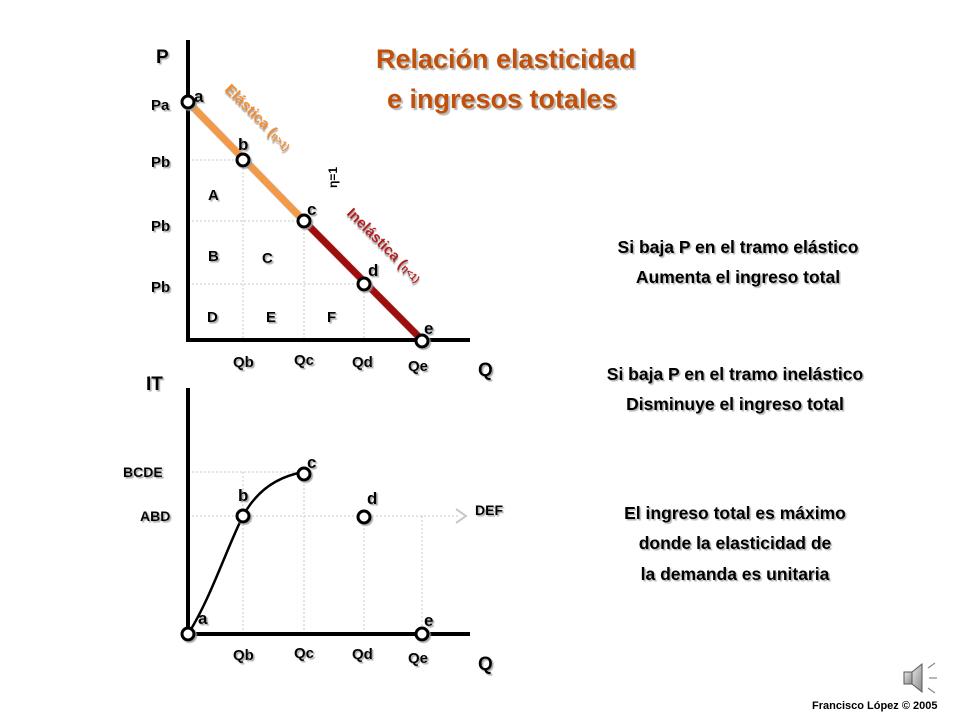 The image size is (960, 720). Describe the element at coordinates (160, 105) in the screenshot. I see `price-label-pa: Pa` at that location.